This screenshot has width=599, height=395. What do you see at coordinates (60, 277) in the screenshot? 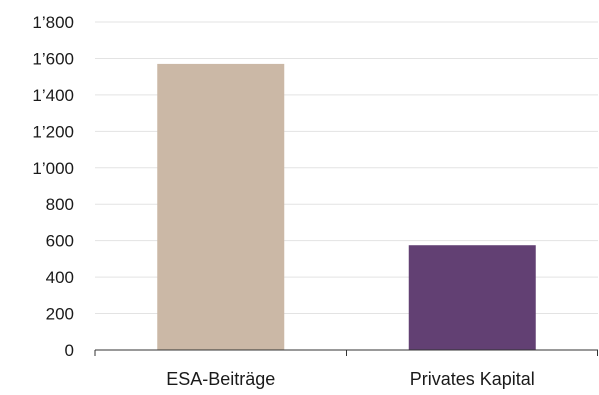
I see `y-tick-label: 400` at bounding box center [60, 277].